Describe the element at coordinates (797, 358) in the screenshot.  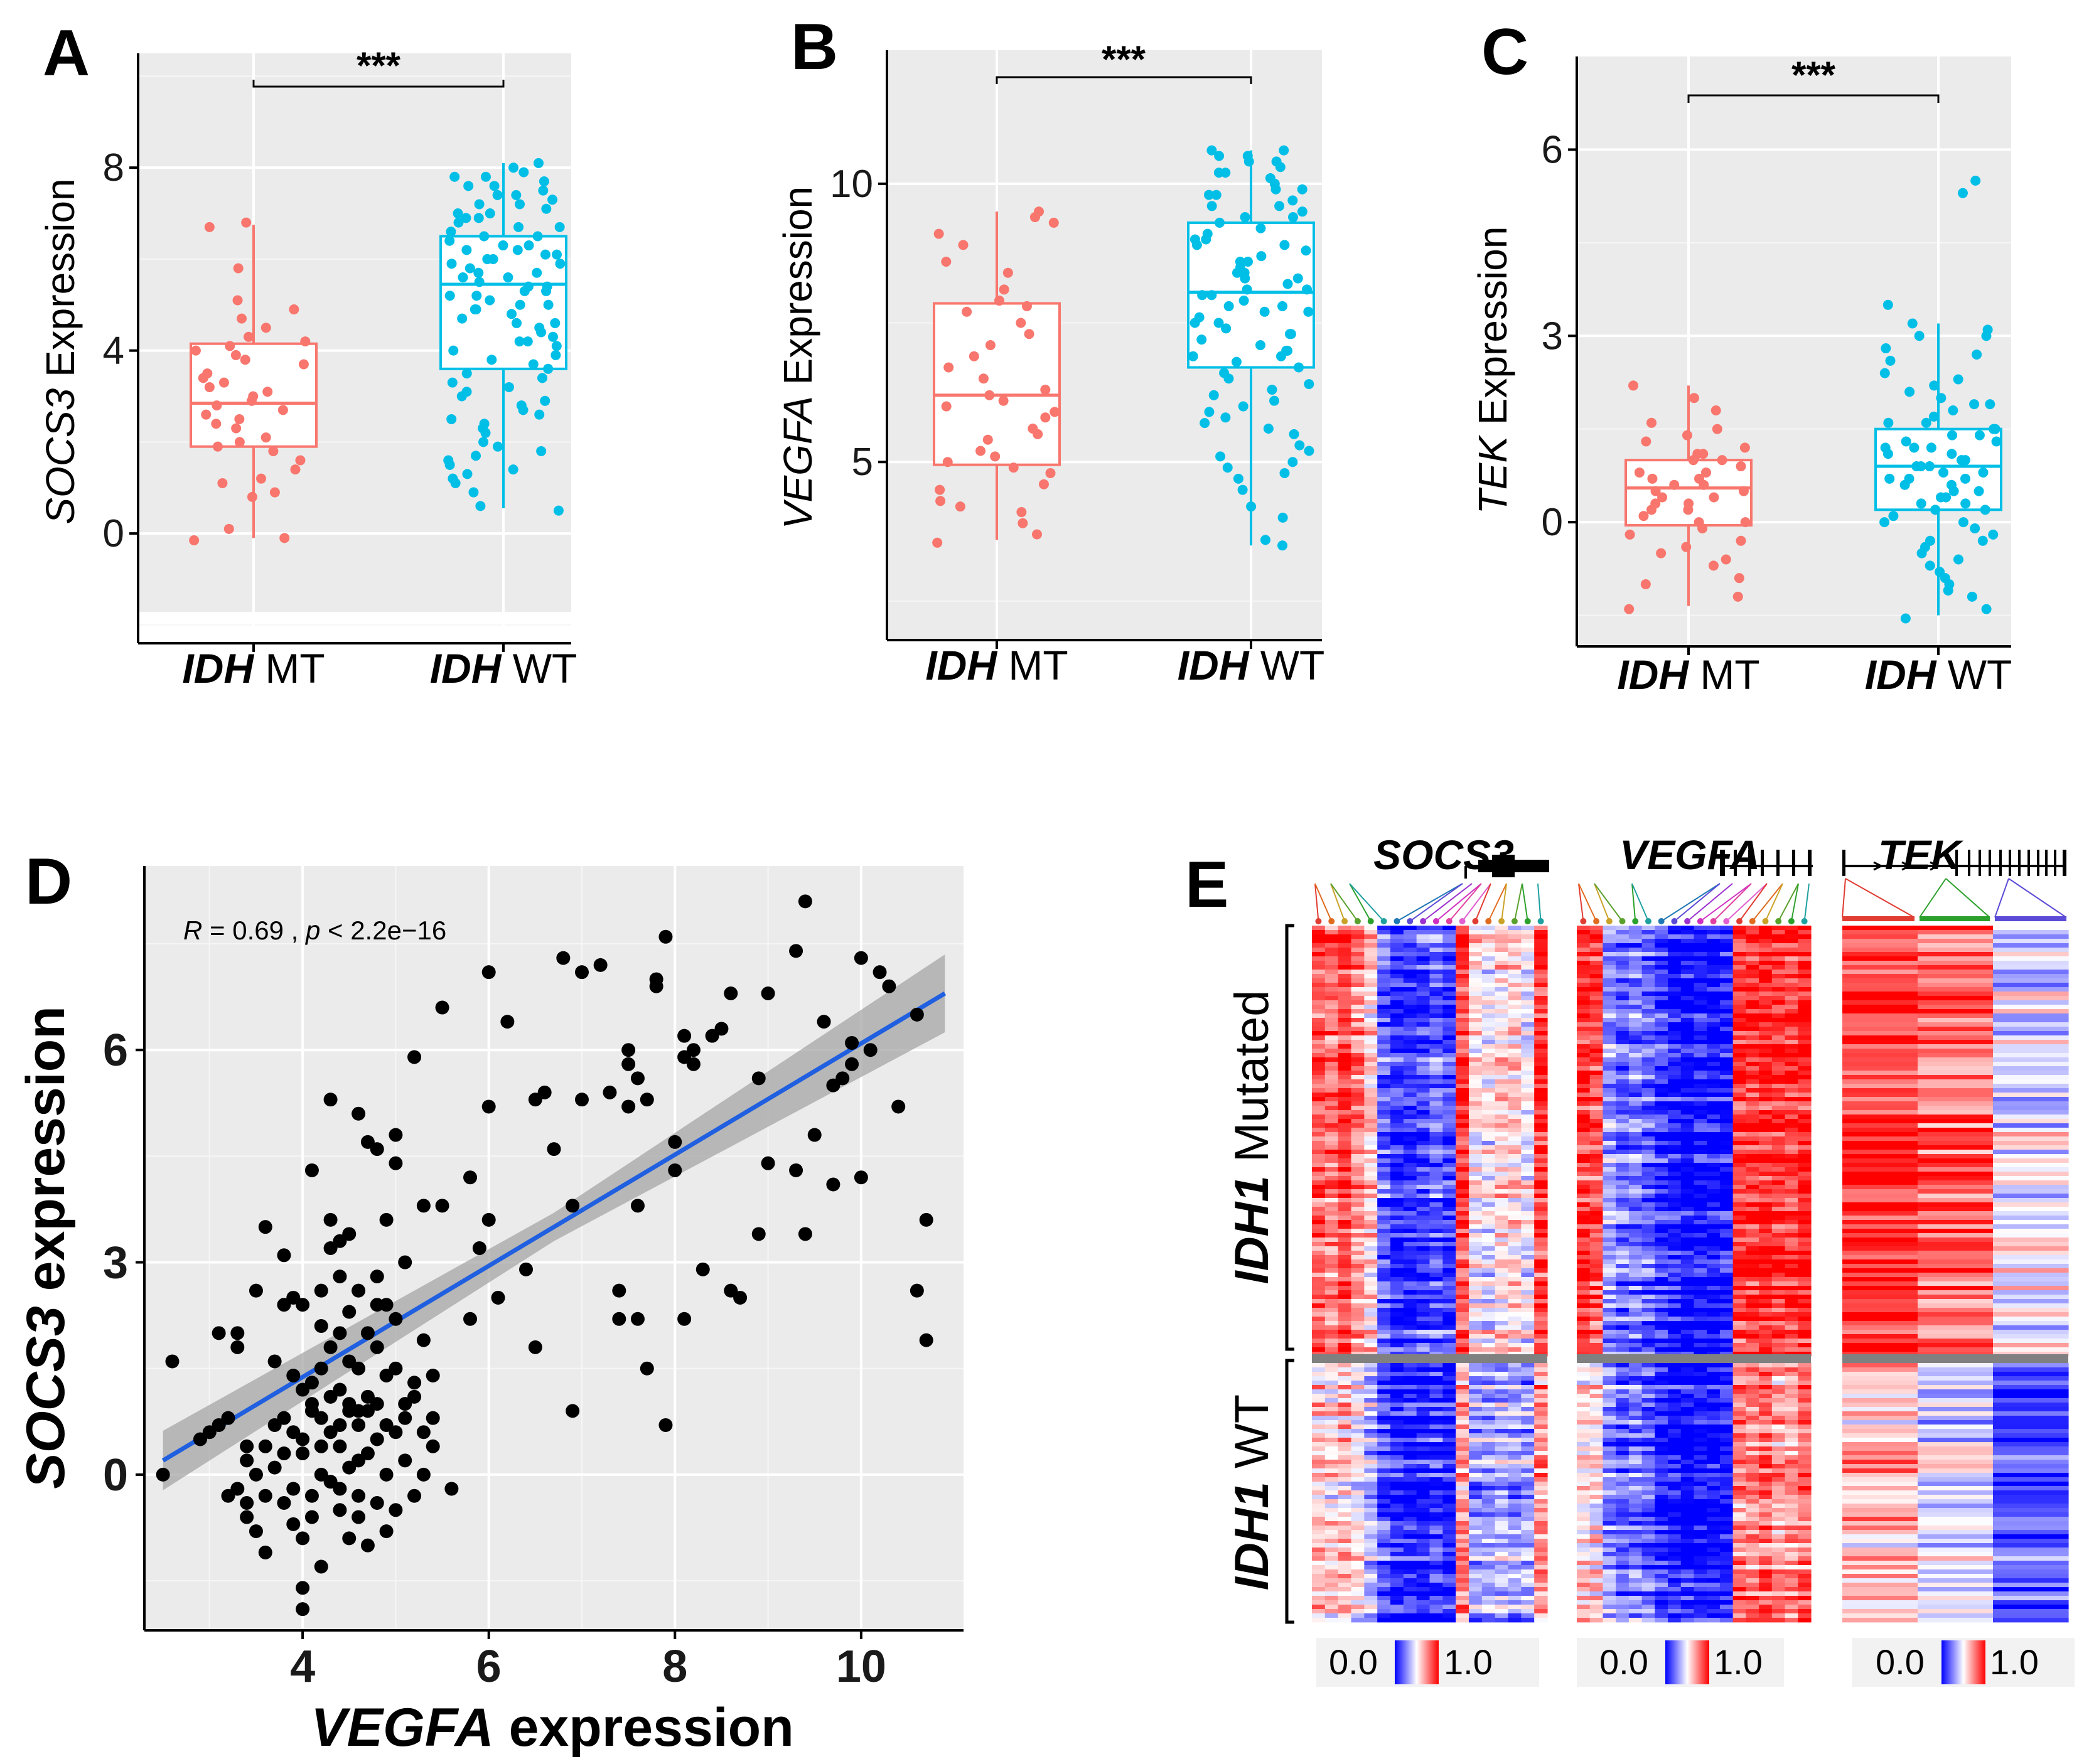
I see `y-axis-label: VEGFA Expression` at that location.